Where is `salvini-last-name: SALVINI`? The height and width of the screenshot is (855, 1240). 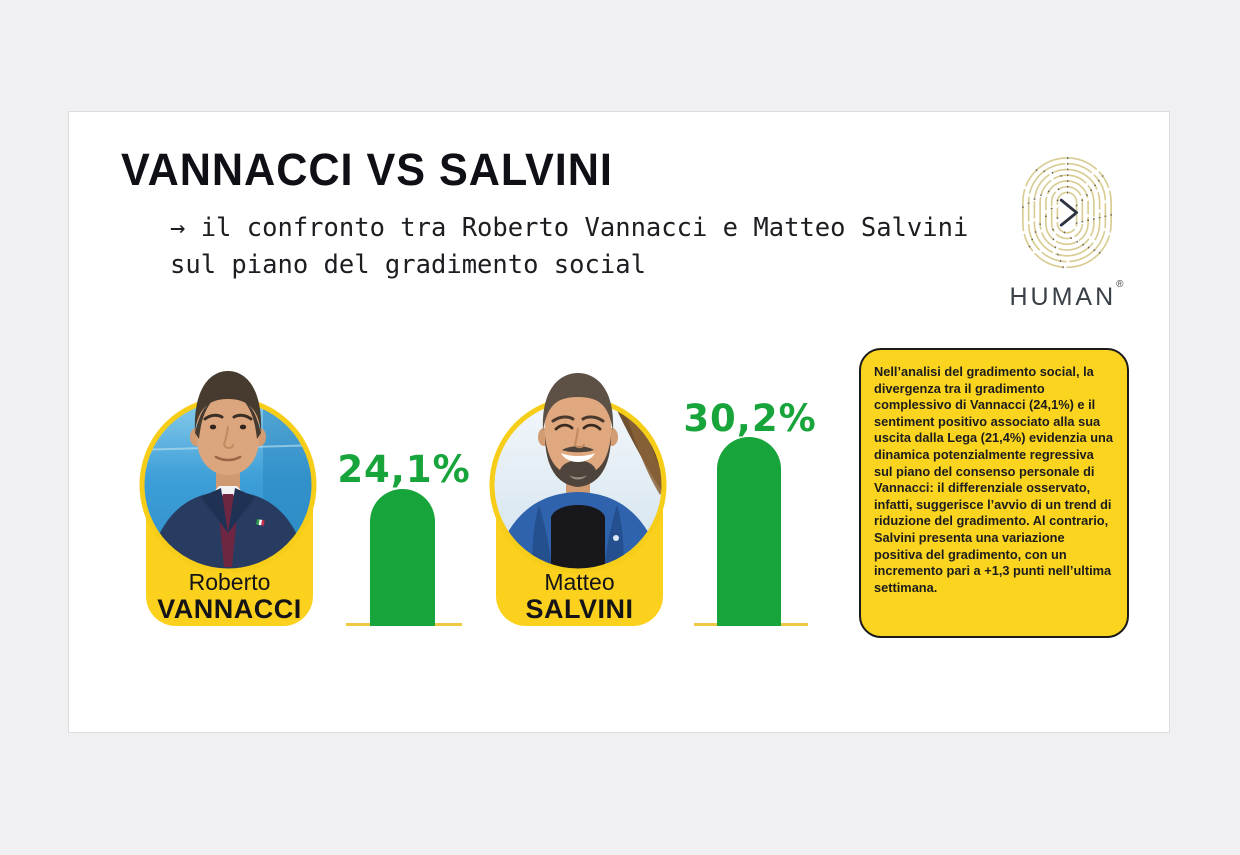 salvini-last-name: SALVINI is located at coordinates (579, 609).